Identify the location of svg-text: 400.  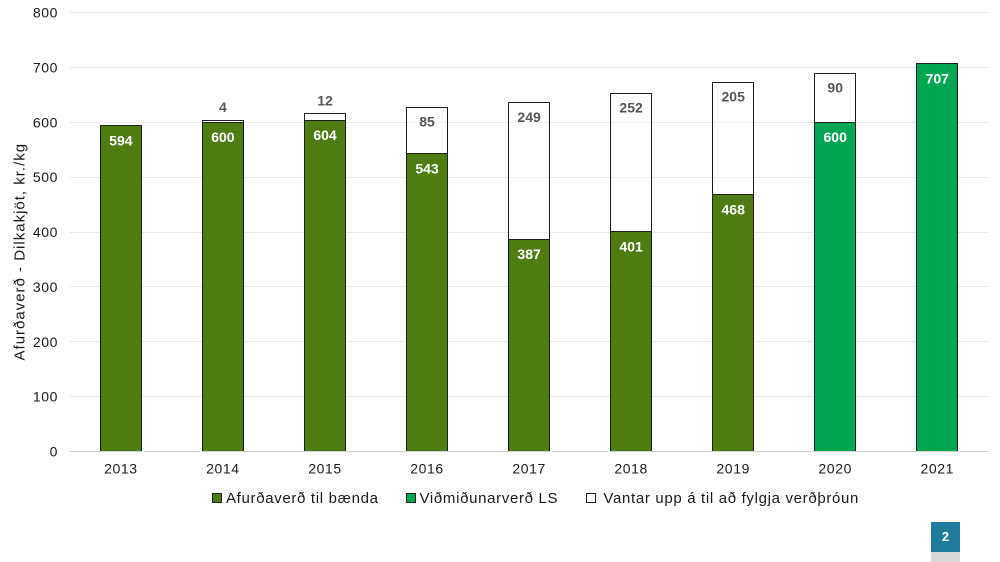
(45, 232).